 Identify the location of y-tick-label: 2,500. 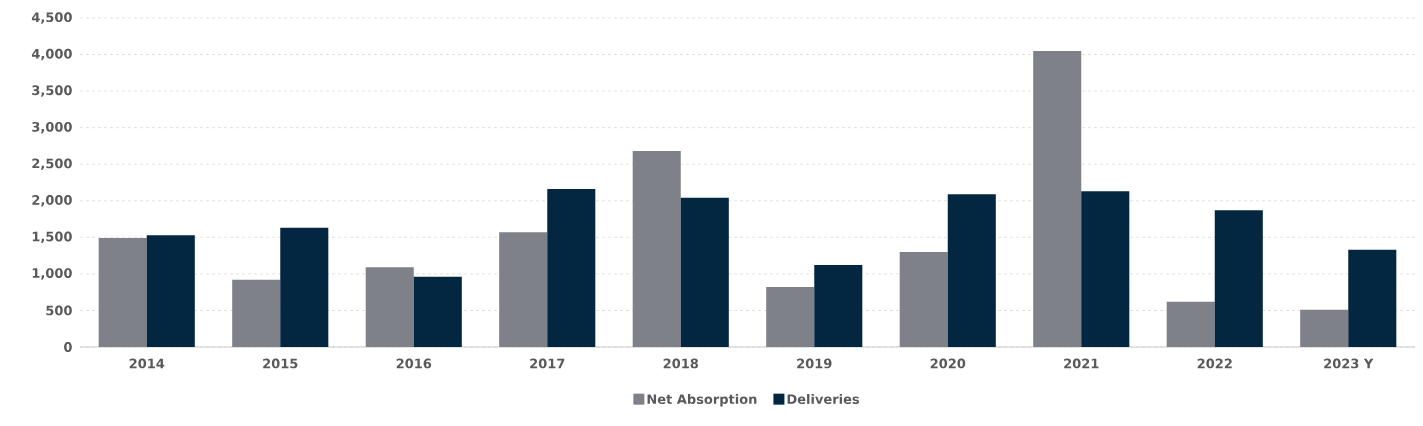
(52, 164).